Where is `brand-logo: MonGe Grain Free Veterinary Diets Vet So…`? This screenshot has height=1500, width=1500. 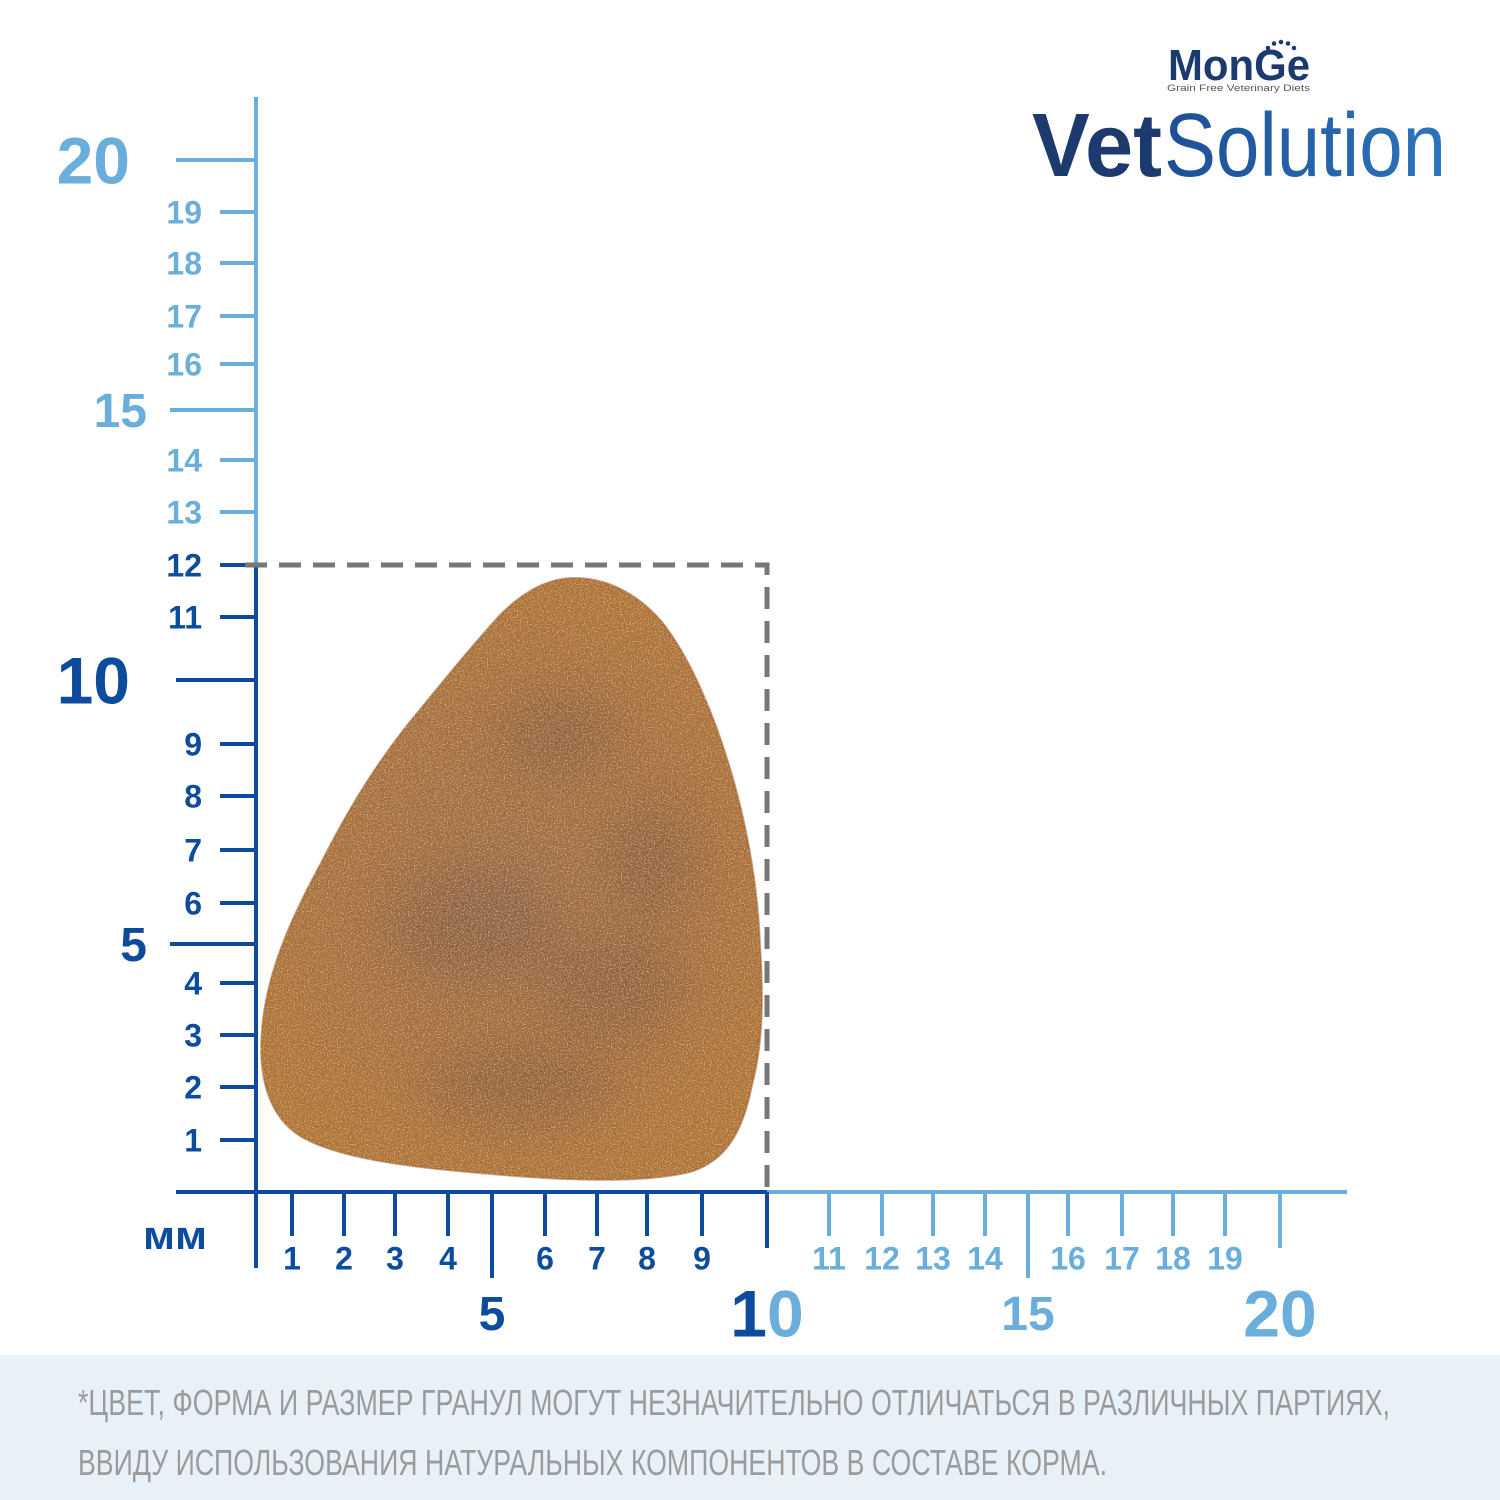 brand-logo: MonGe Grain Free Veterinary Diets Vet So… is located at coordinates (1239, 117).